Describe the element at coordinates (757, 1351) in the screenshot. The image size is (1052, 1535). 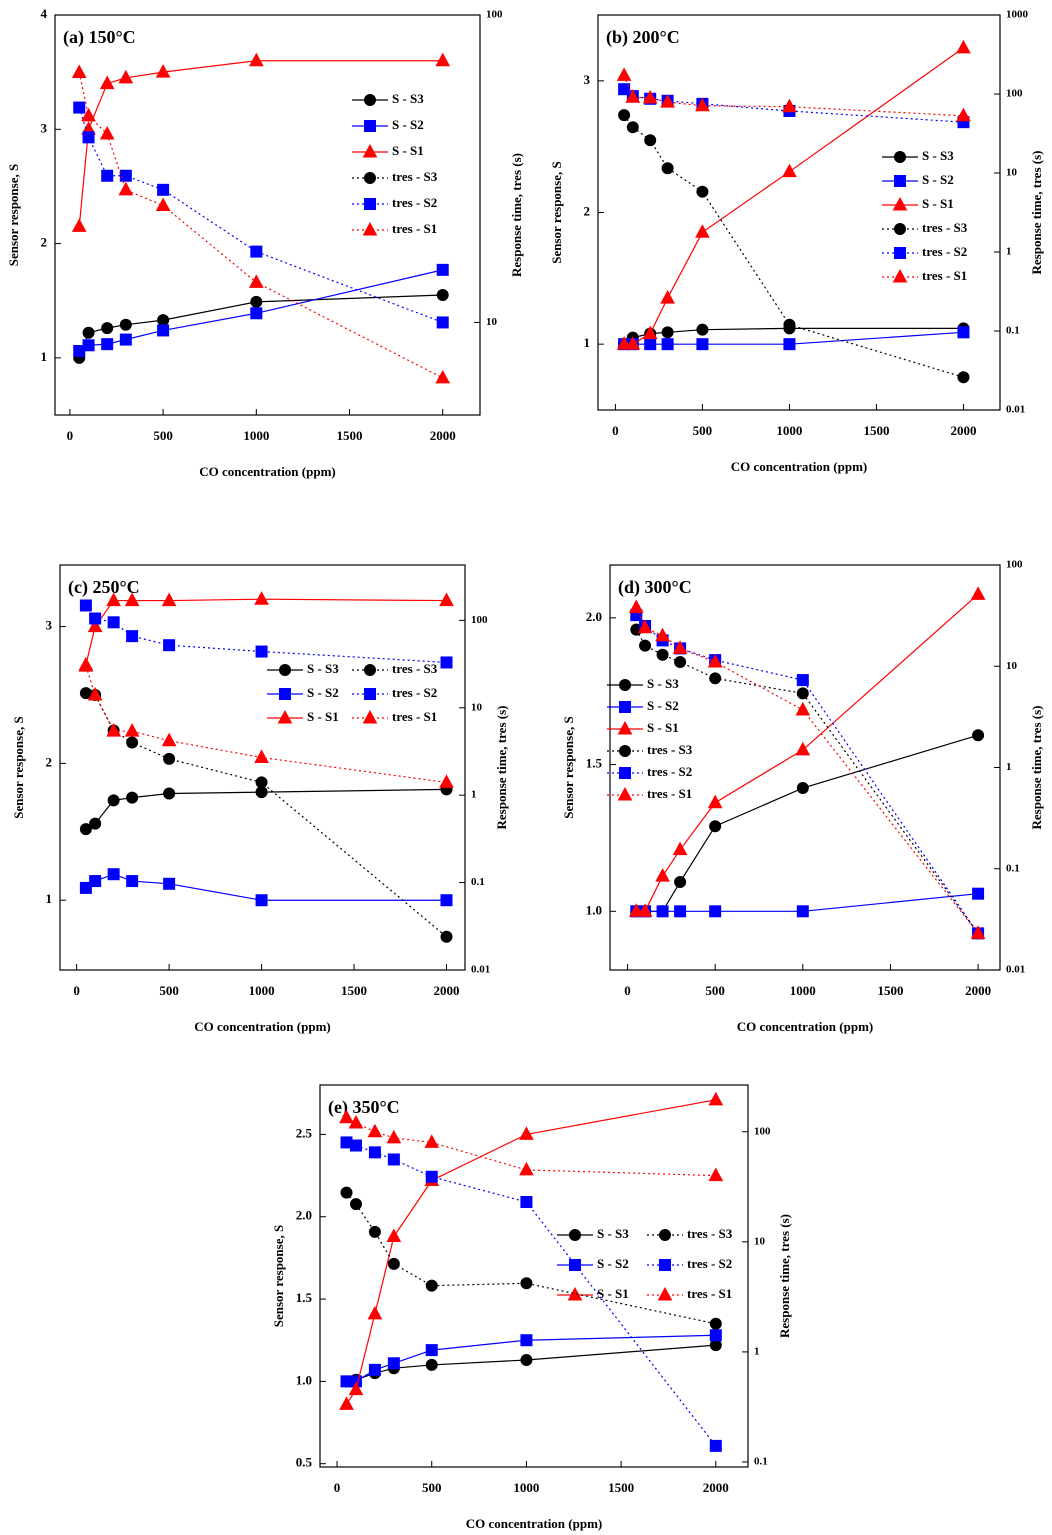
I see `y2-tick-label: 1` at that location.